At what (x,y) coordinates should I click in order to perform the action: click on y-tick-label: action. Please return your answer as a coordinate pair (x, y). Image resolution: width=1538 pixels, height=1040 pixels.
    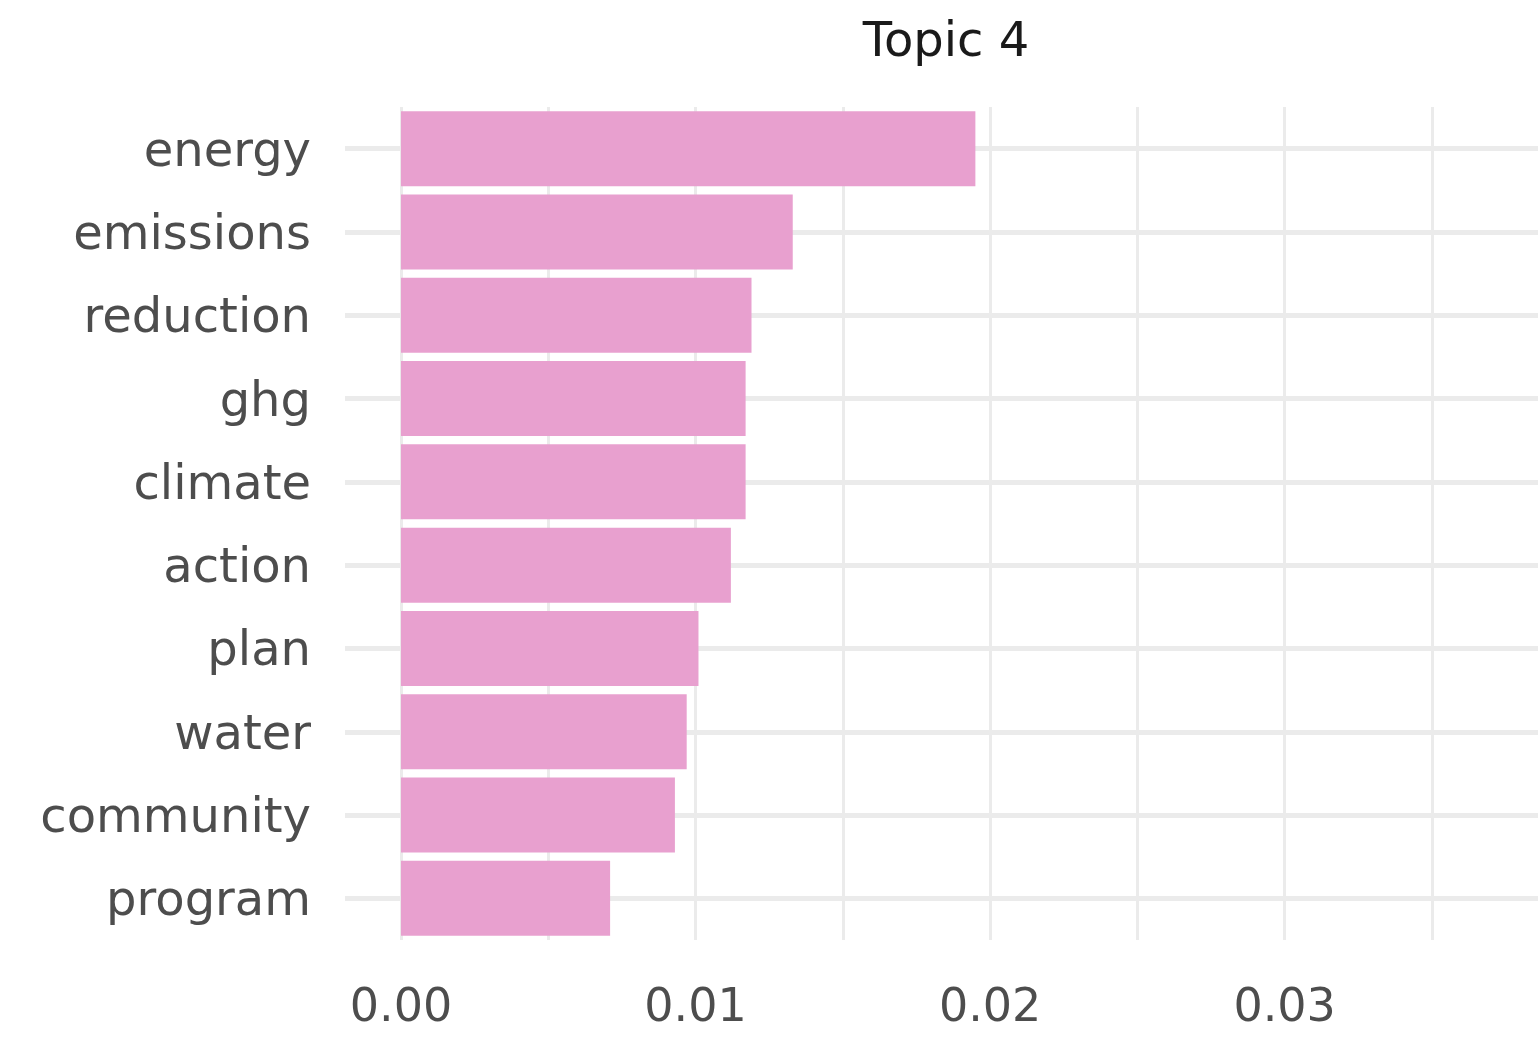
    Looking at the image, I should click on (237, 565).